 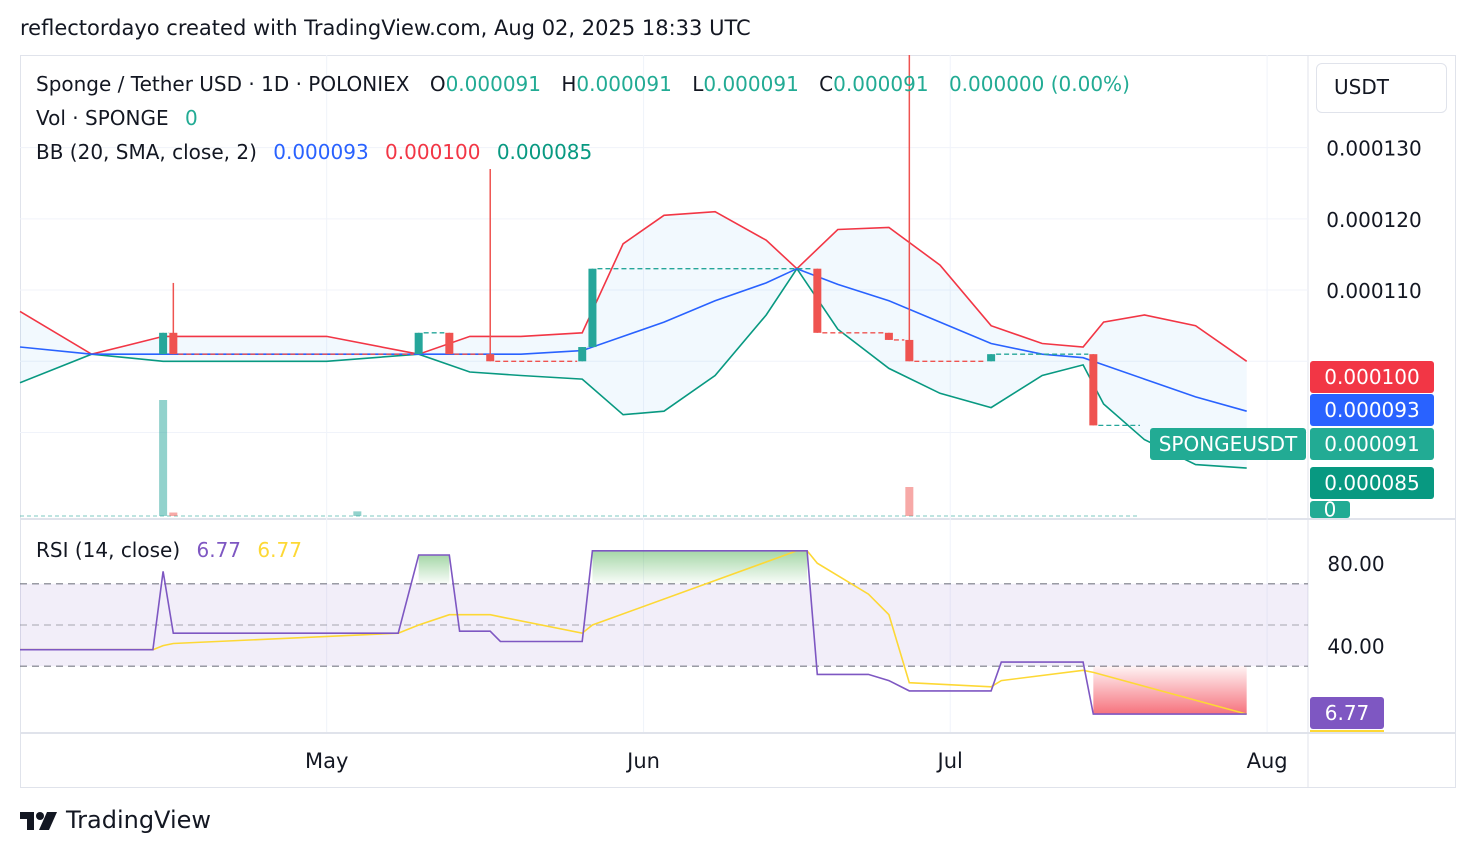 What do you see at coordinates (881, 84) in the screenshot?
I see `close-value: 0.000091` at bounding box center [881, 84].